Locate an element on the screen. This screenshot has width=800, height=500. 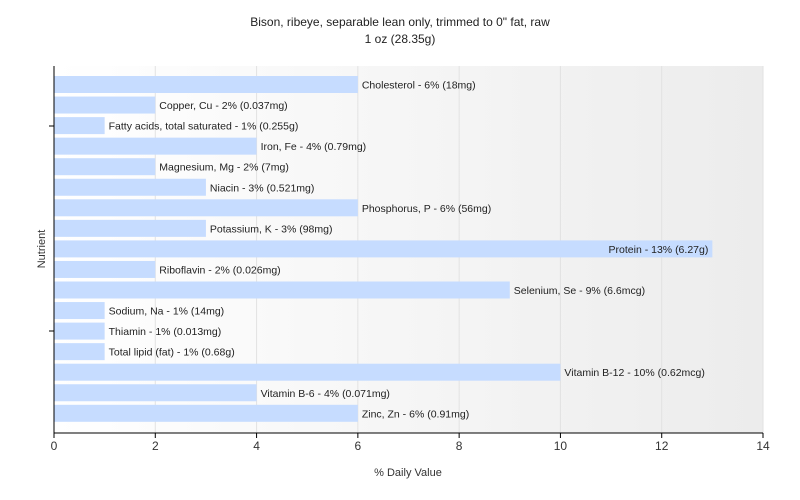
x-tick-label: 8 is located at coordinates (459, 446).